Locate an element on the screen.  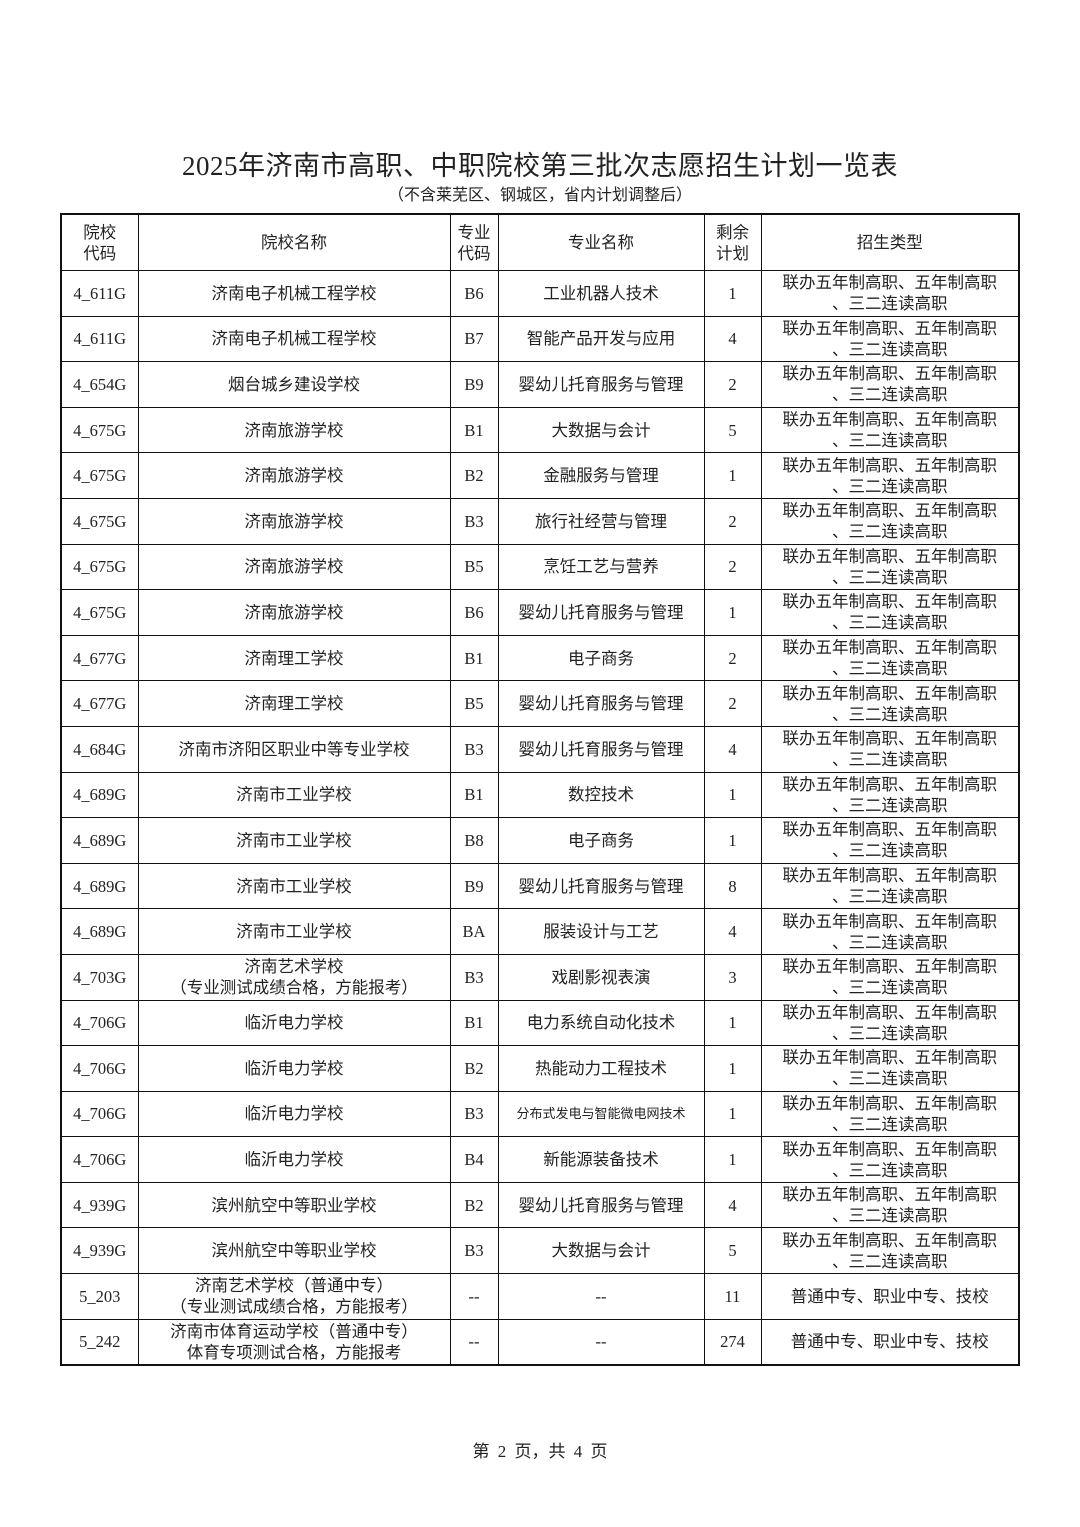
cell-major-name: -- is located at coordinates (601, 1342).